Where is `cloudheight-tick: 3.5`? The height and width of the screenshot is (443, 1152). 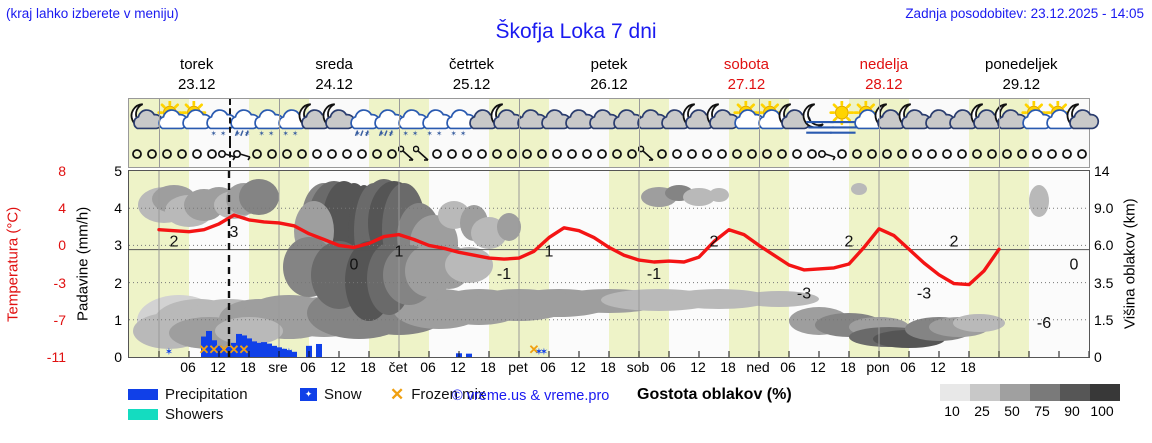 cloudheight-tick: 3.5 is located at coordinates (1104, 282).